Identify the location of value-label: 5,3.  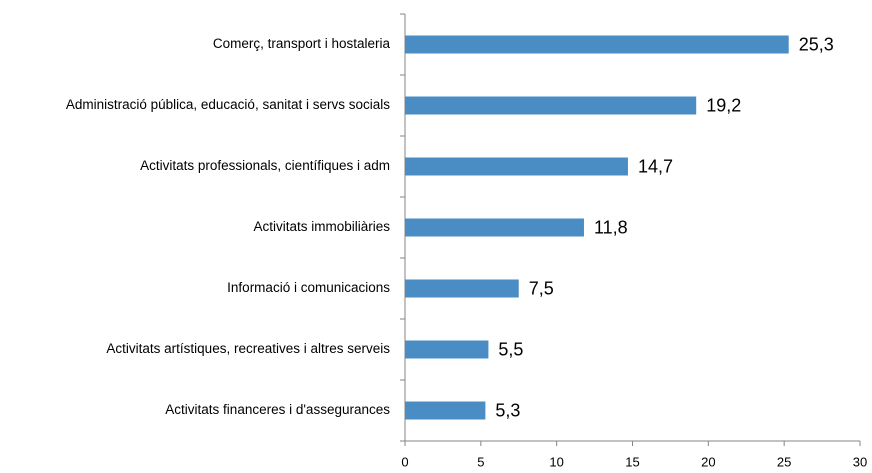
(507, 410).